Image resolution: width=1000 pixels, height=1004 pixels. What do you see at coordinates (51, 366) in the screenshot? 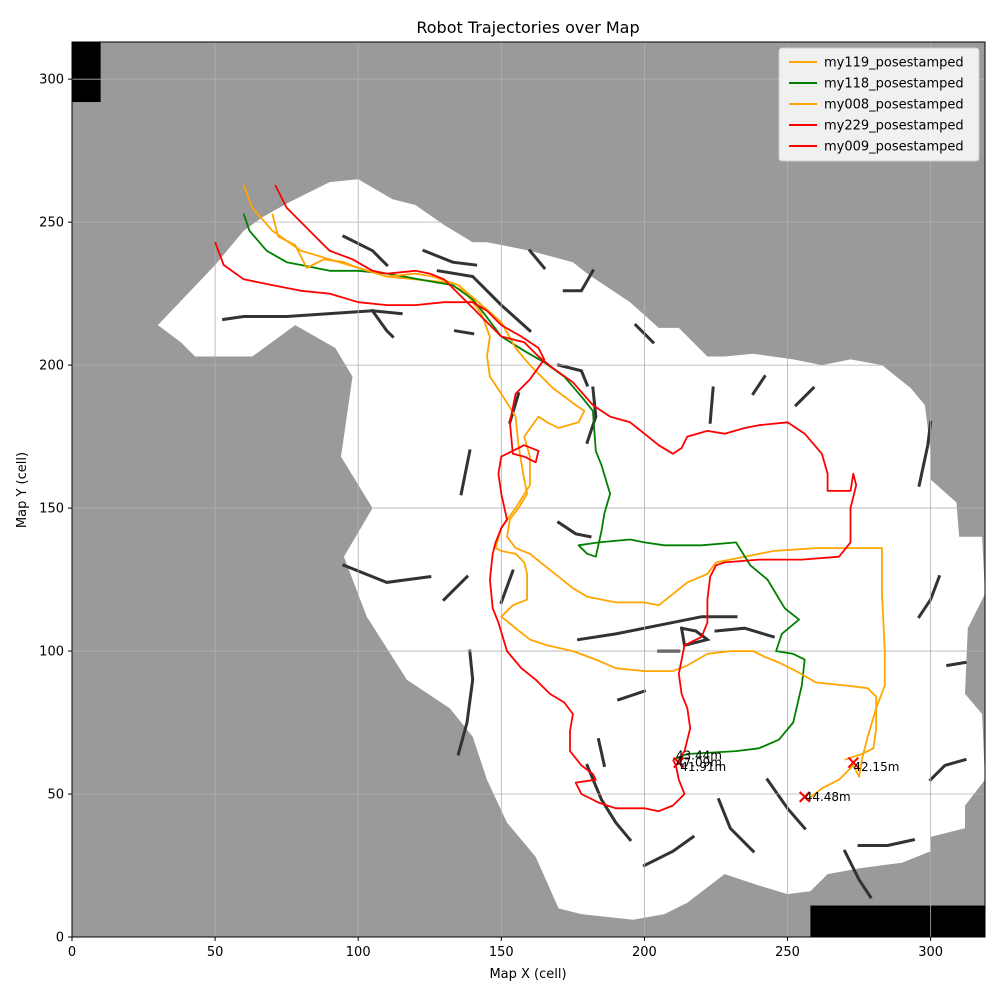
I see `y-tick-label: 200` at bounding box center [51, 366].